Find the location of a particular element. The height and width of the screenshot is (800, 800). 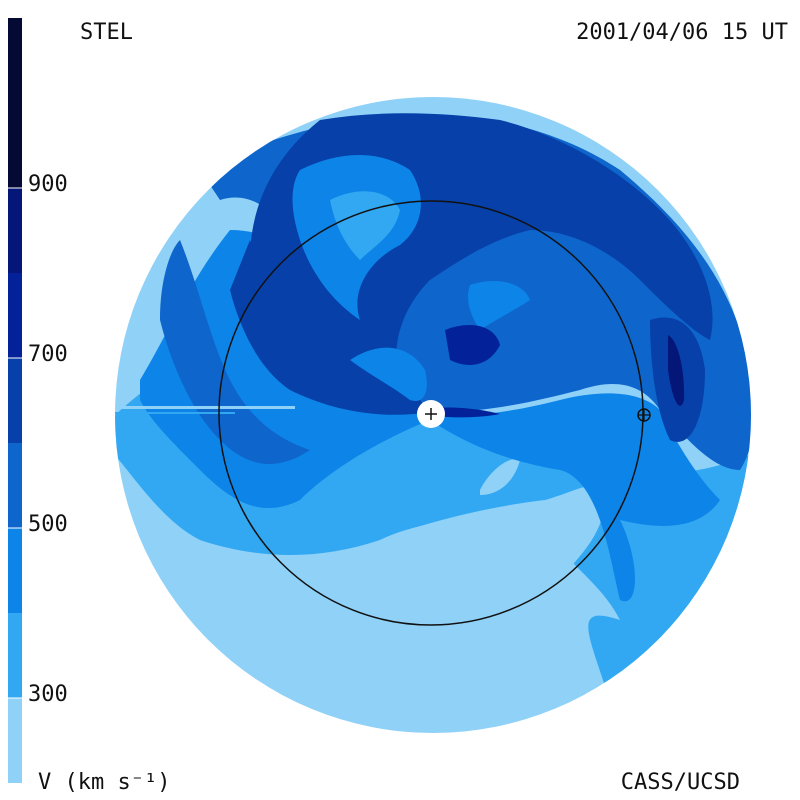

colorbar-tick-label: 500 is located at coordinates (48, 524).